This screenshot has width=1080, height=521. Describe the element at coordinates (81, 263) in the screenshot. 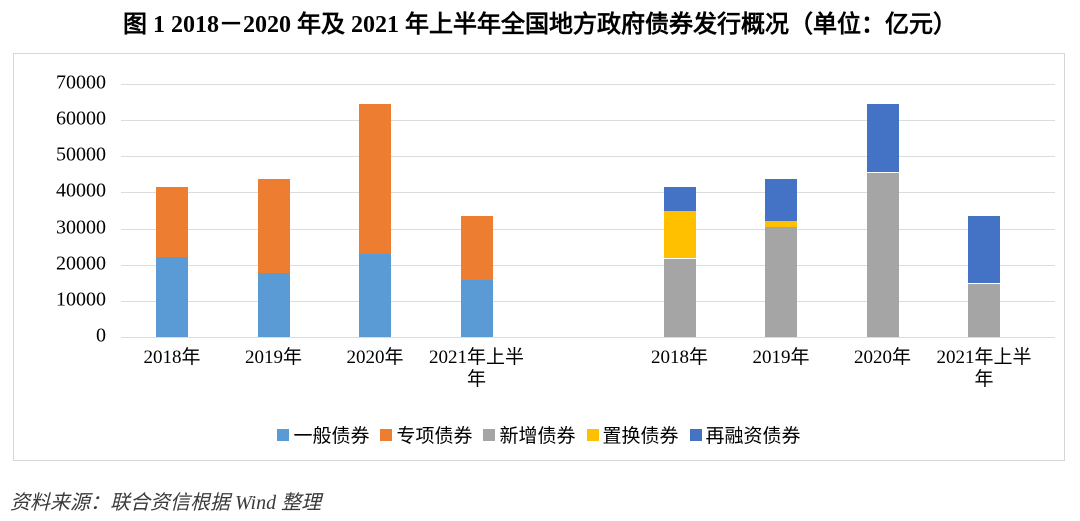

I see `y-tick-label: 20000` at that location.